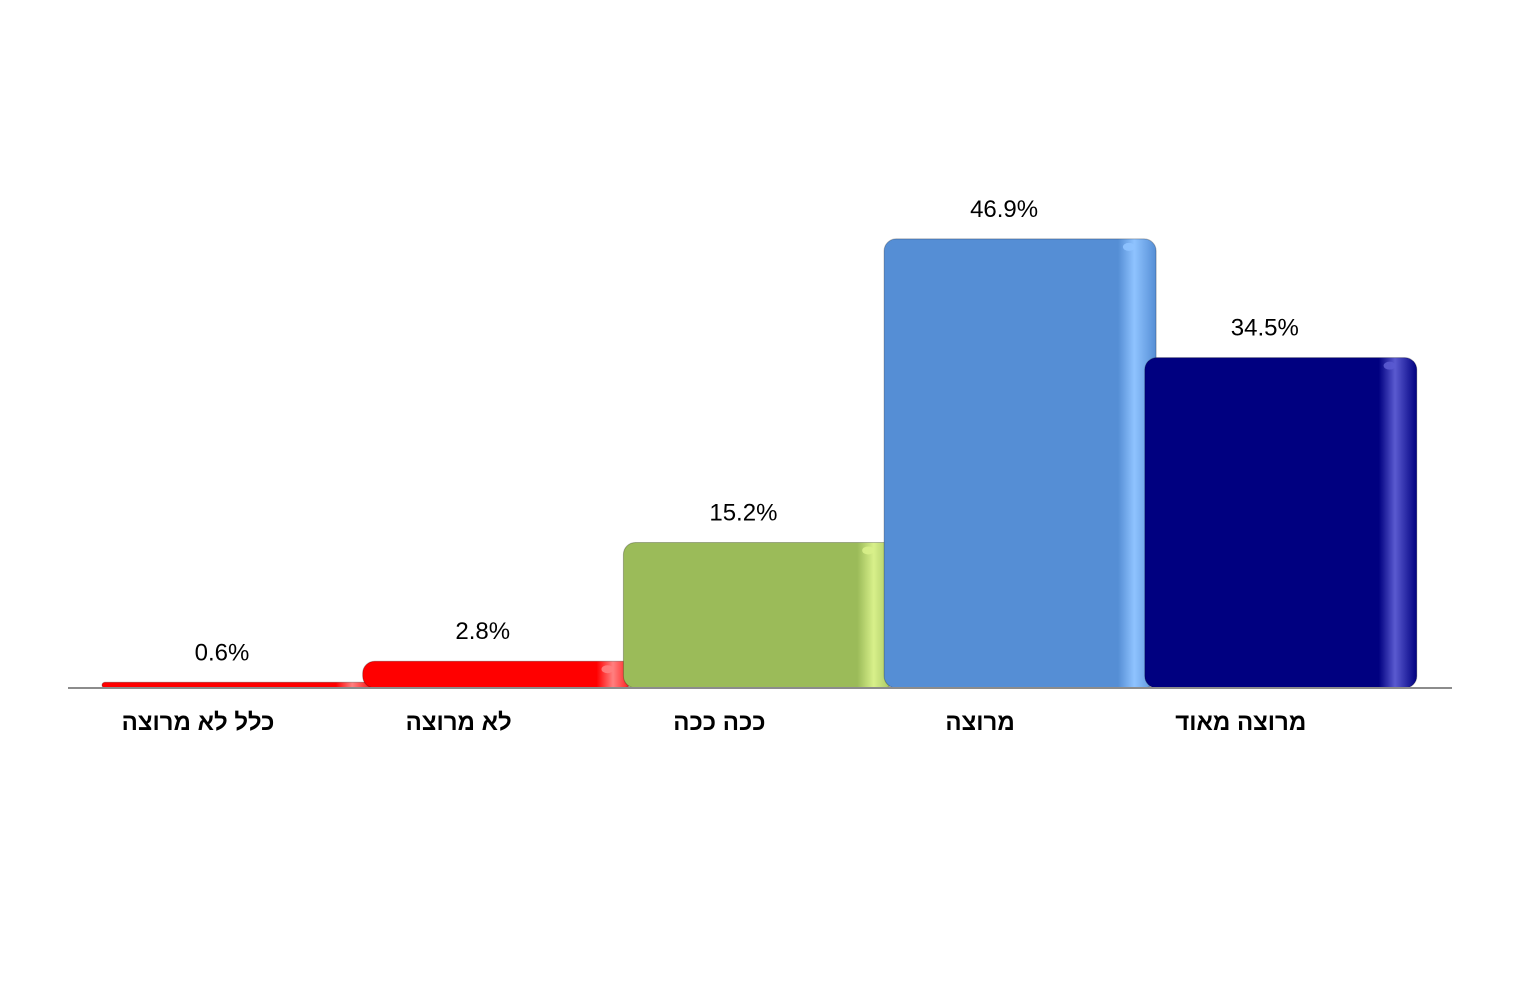 The image size is (1519, 994). What do you see at coordinates (1004, 209) in the screenshot?
I see `data-label-4: 46.9%` at bounding box center [1004, 209].